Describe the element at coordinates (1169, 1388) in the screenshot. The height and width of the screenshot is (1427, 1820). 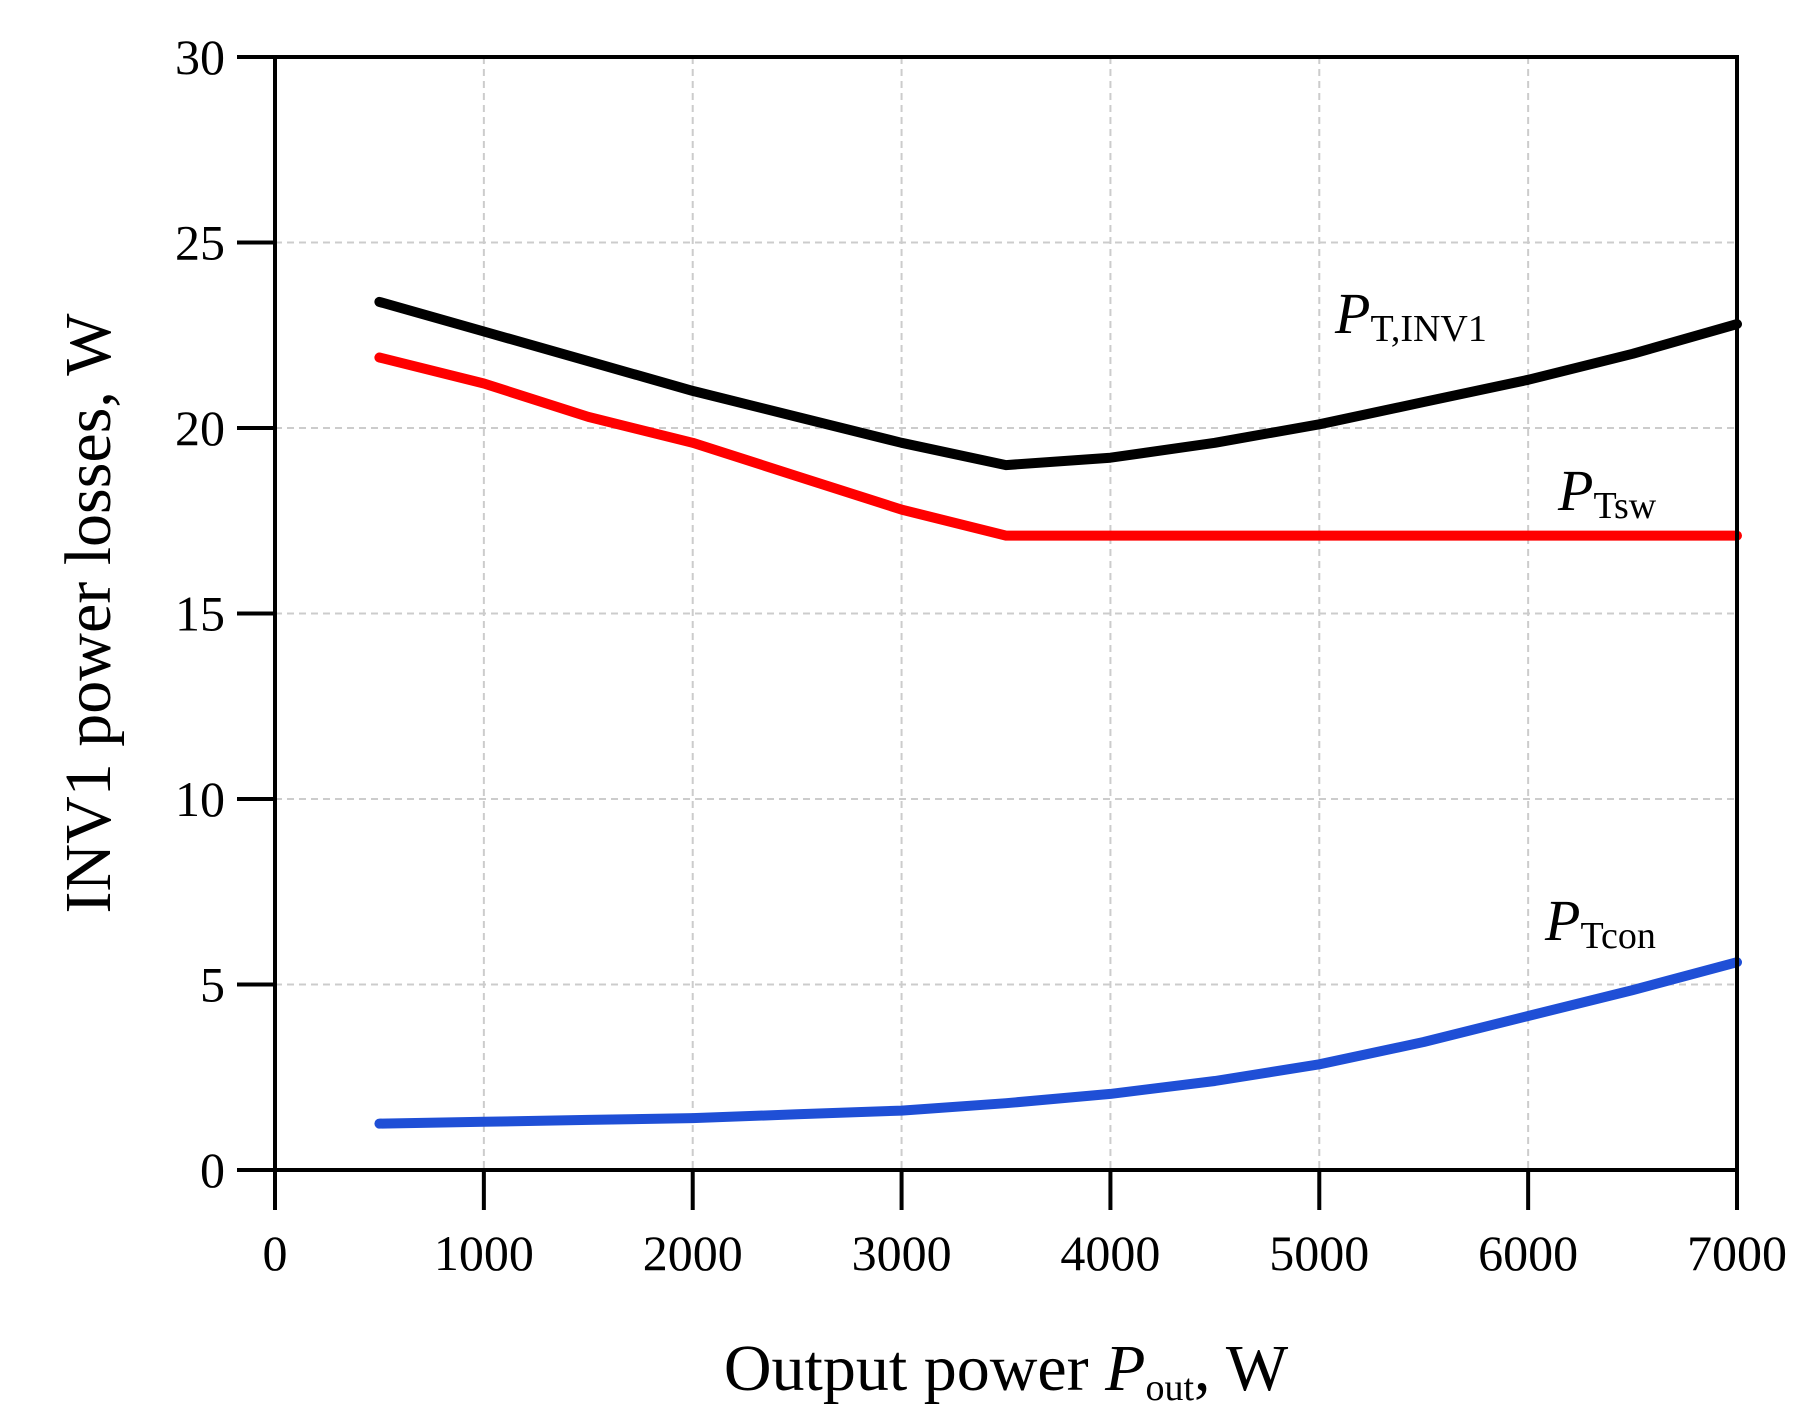
I see `x-axis-title-sub: out` at that location.